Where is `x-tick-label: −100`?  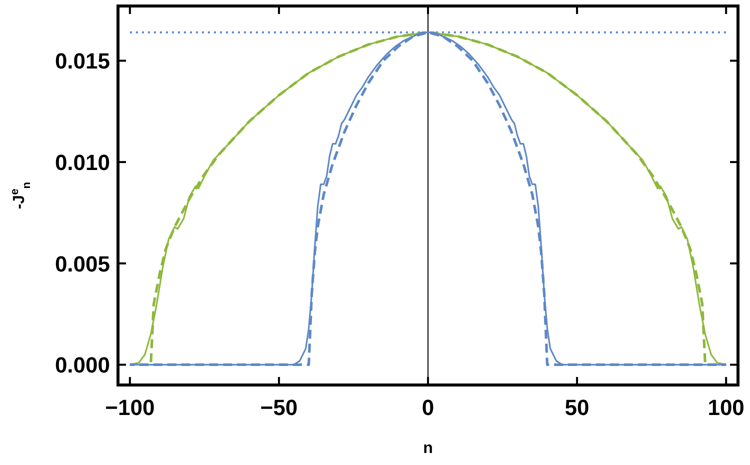
x-tick-label: −100 is located at coordinates (130, 407).